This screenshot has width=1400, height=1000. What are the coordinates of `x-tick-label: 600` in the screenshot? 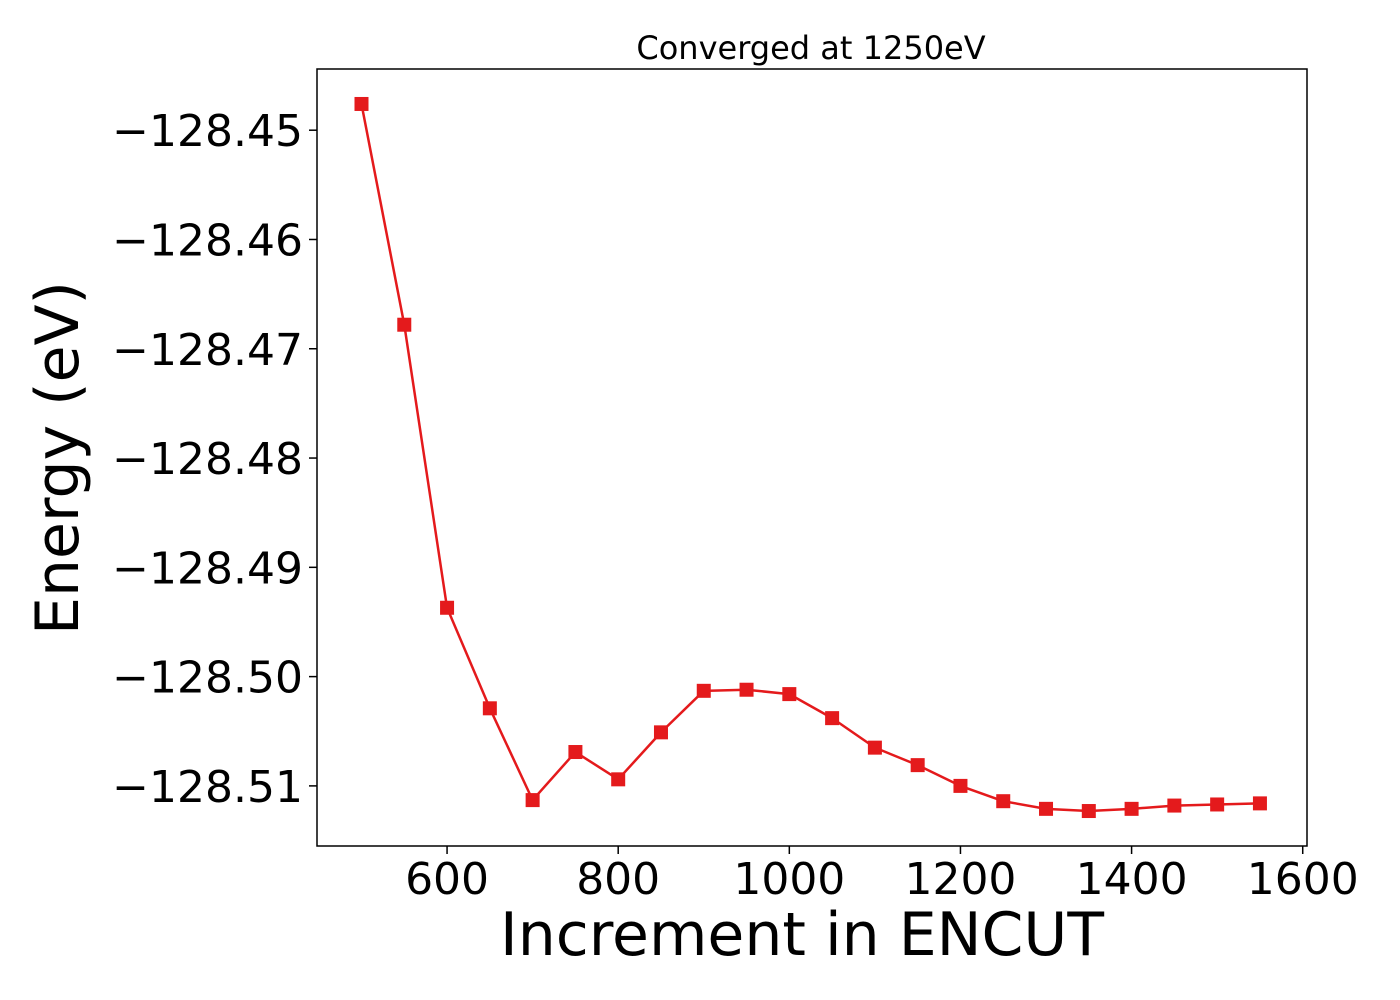 It's located at (447, 879).